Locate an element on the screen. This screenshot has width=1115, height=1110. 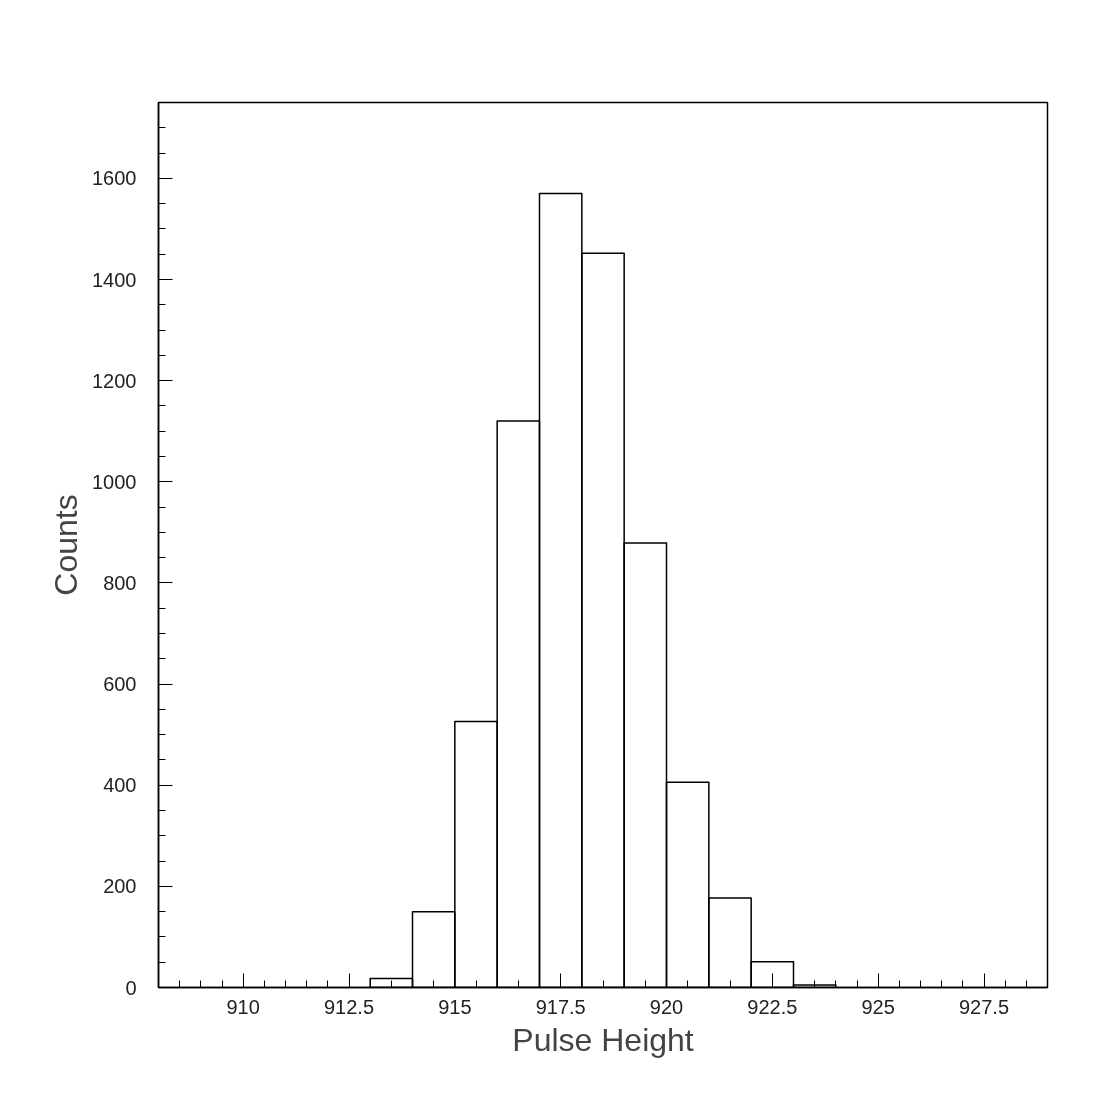
x-tick-label: 910 is located at coordinates (243, 1006).